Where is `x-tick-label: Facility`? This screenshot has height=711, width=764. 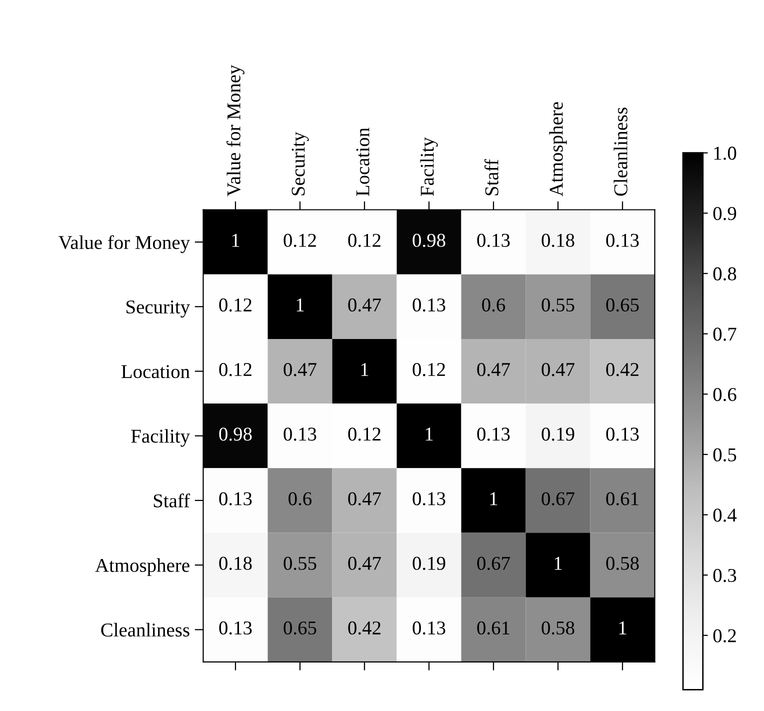 x-tick-label: Facility is located at coordinates (429, 166).